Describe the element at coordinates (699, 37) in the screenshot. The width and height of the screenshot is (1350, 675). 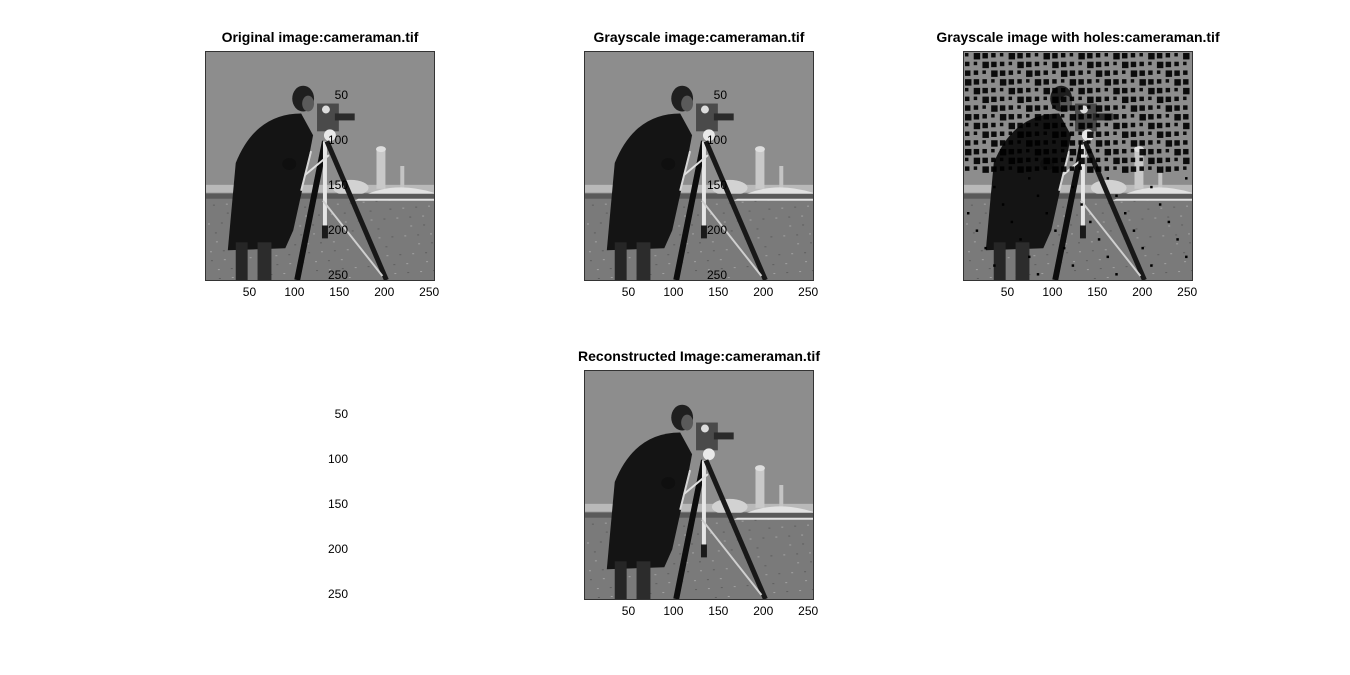
I see `subplot-title: Grayscale image:cameraman.tif` at that location.